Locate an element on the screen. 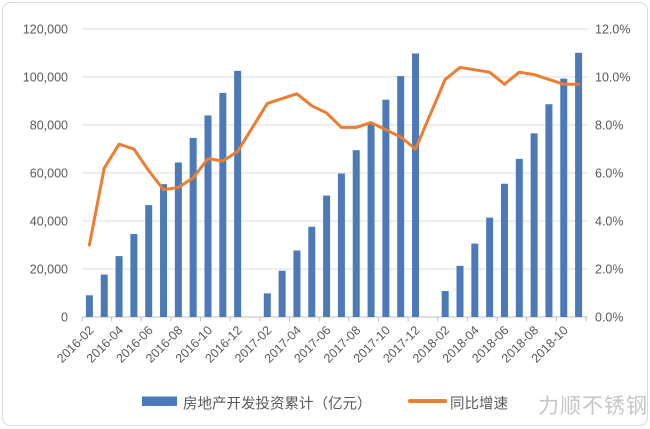 This screenshot has height=429, width=650. y-axis-right-label: 2.0% is located at coordinates (609, 270).